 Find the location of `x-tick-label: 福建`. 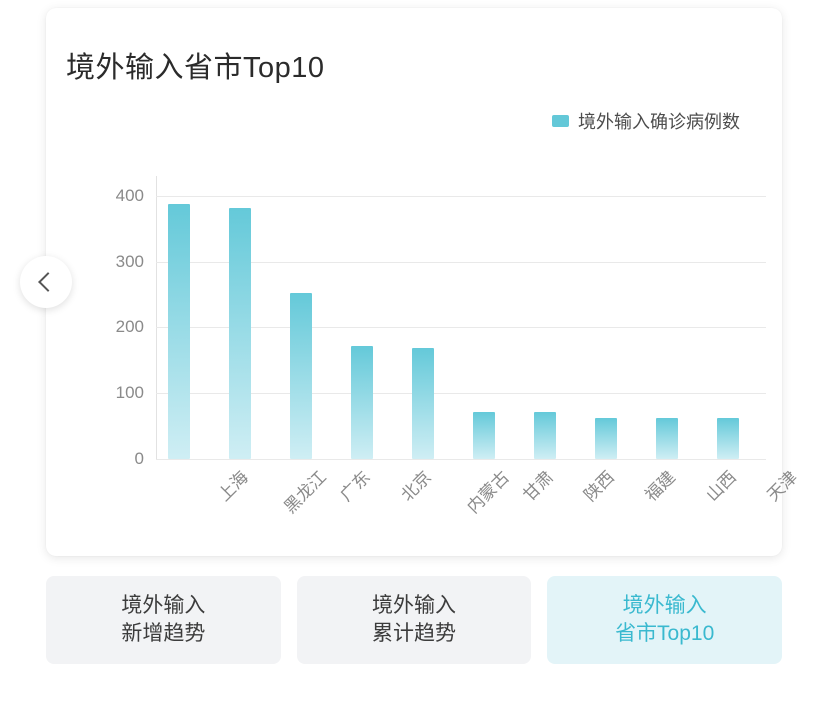

x-tick-label: 福建 is located at coordinates (659, 486).